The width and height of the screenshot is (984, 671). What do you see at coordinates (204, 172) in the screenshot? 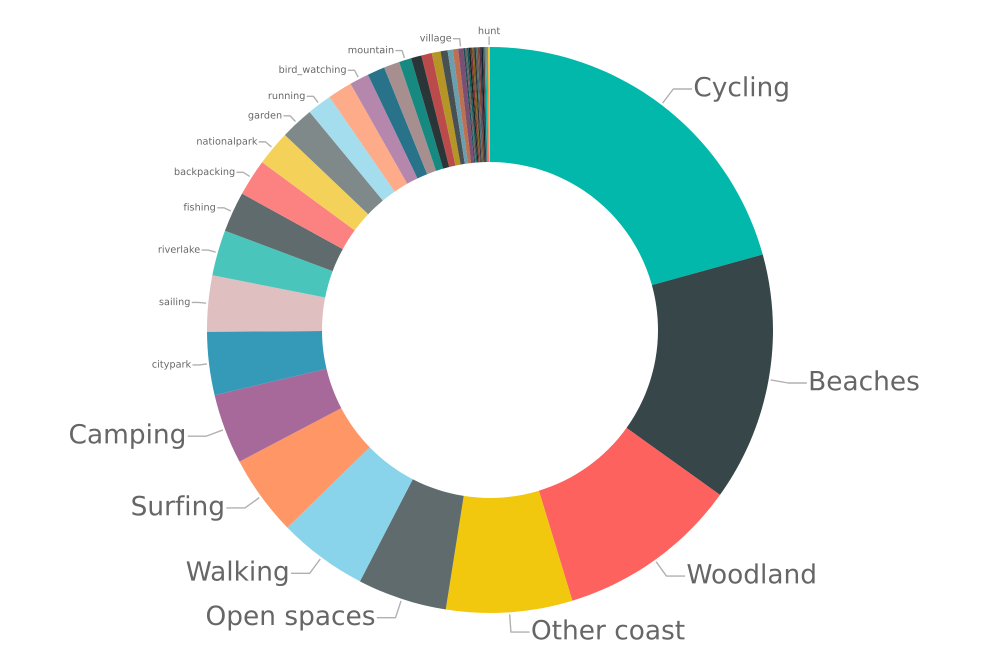
I see `slice-label: backpacking` at bounding box center [204, 172].